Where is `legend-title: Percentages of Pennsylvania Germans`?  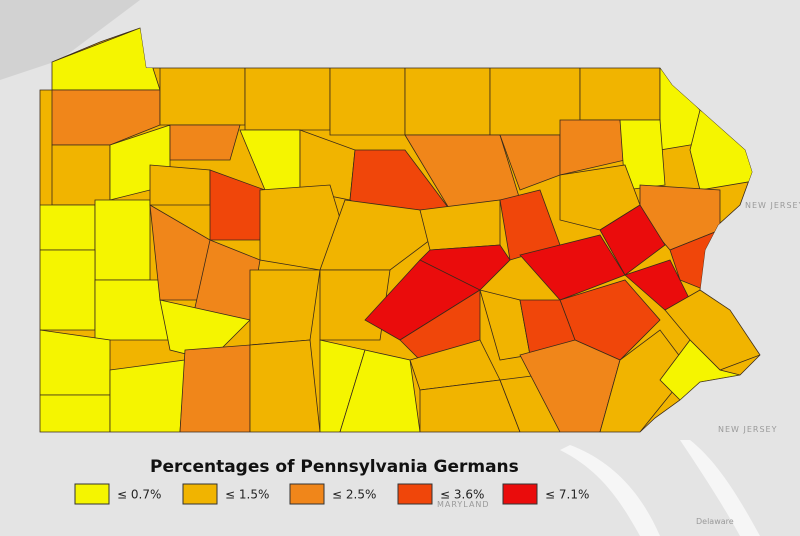
legend-title: Percentages of Pennsylvania Germans is located at coordinates (334, 467).